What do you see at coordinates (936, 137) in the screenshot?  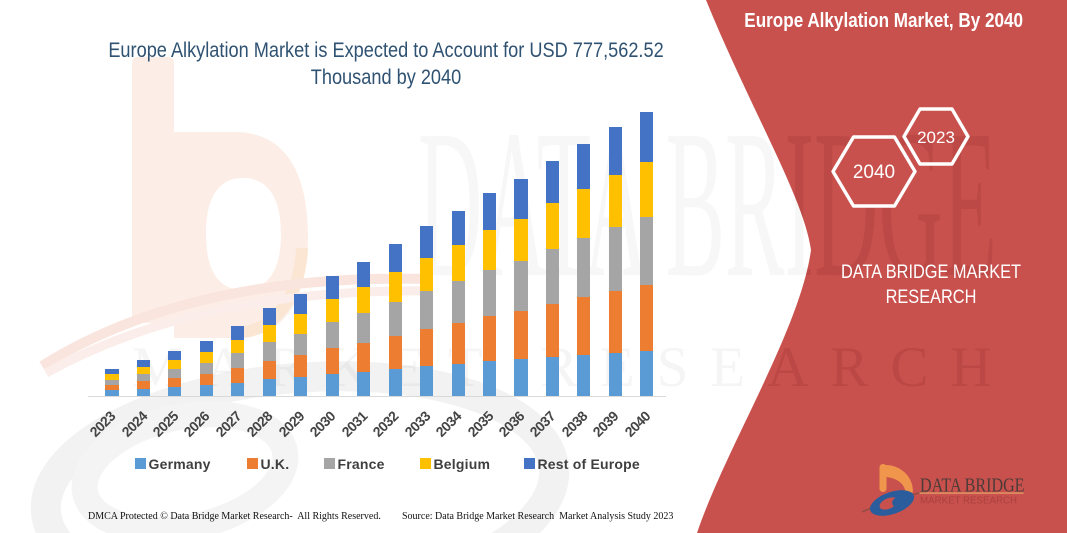 I see `svg-text: 2023` at bounding box center [936, 137].